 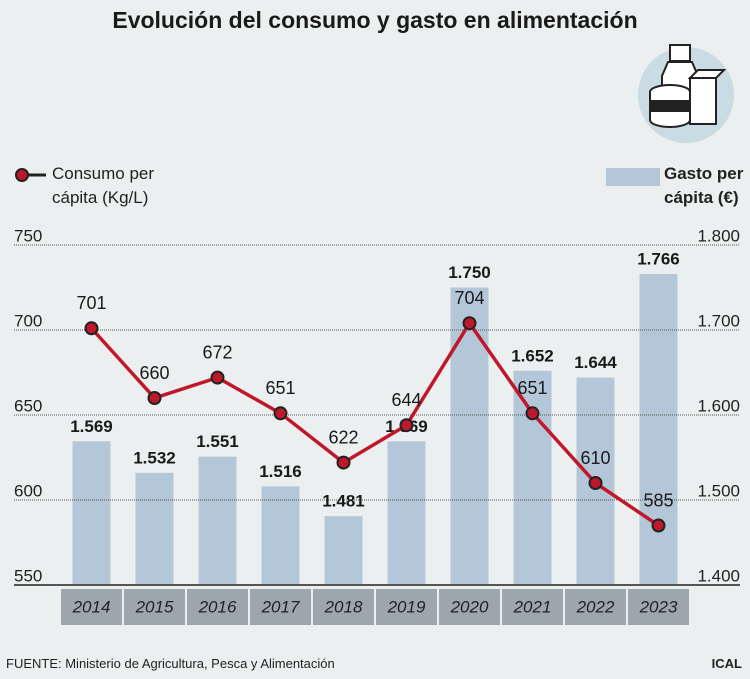 I want to click on y2-tick-label: 1.600, so click(x=718, y=405).